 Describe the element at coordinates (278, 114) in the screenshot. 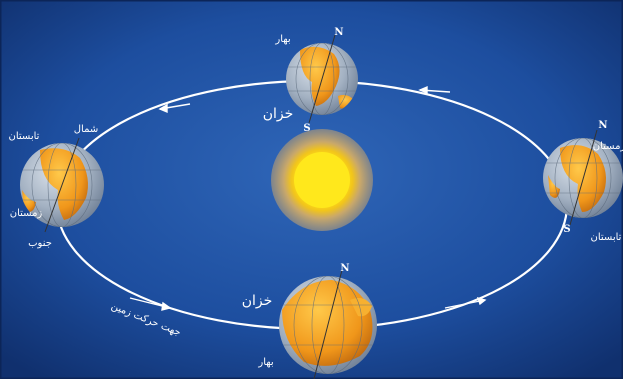

I see `top-lower-season-label: خزان` at that location.